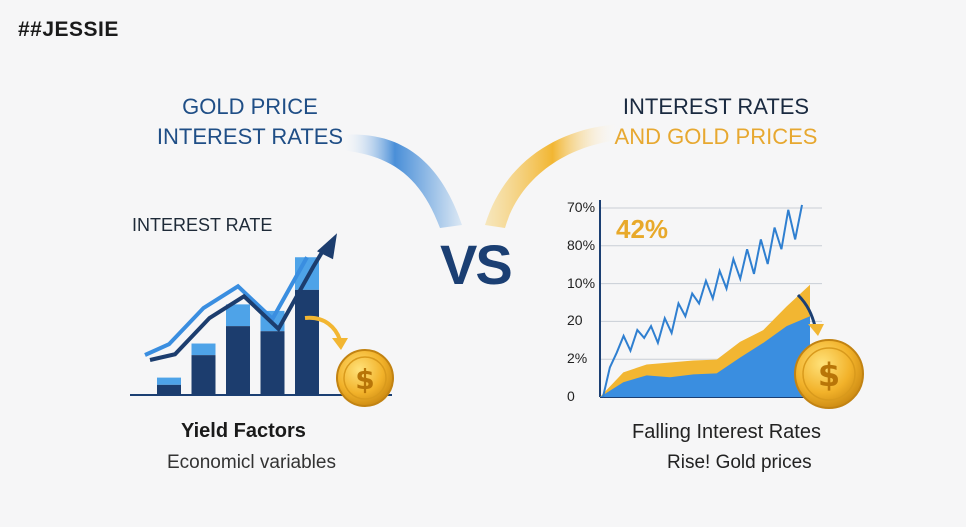 The image size is (966, 527). Describe the element at coordinates (716, 122) in the screenshot. I see `right-heading: INTEREST RATES AND GOLD PRICES` at that location.